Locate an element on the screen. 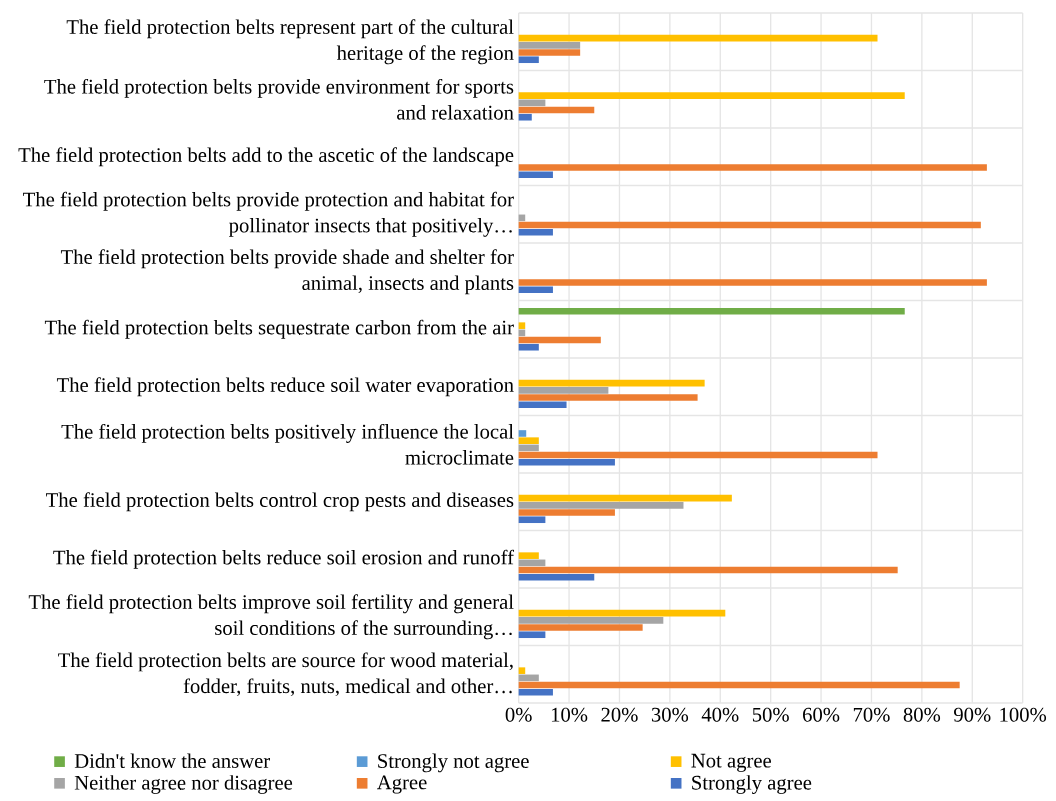 Image resolution: width=1056 pixels, height=801 pixels. x-tick-label: 100% is located at coordinates (1023, 714).